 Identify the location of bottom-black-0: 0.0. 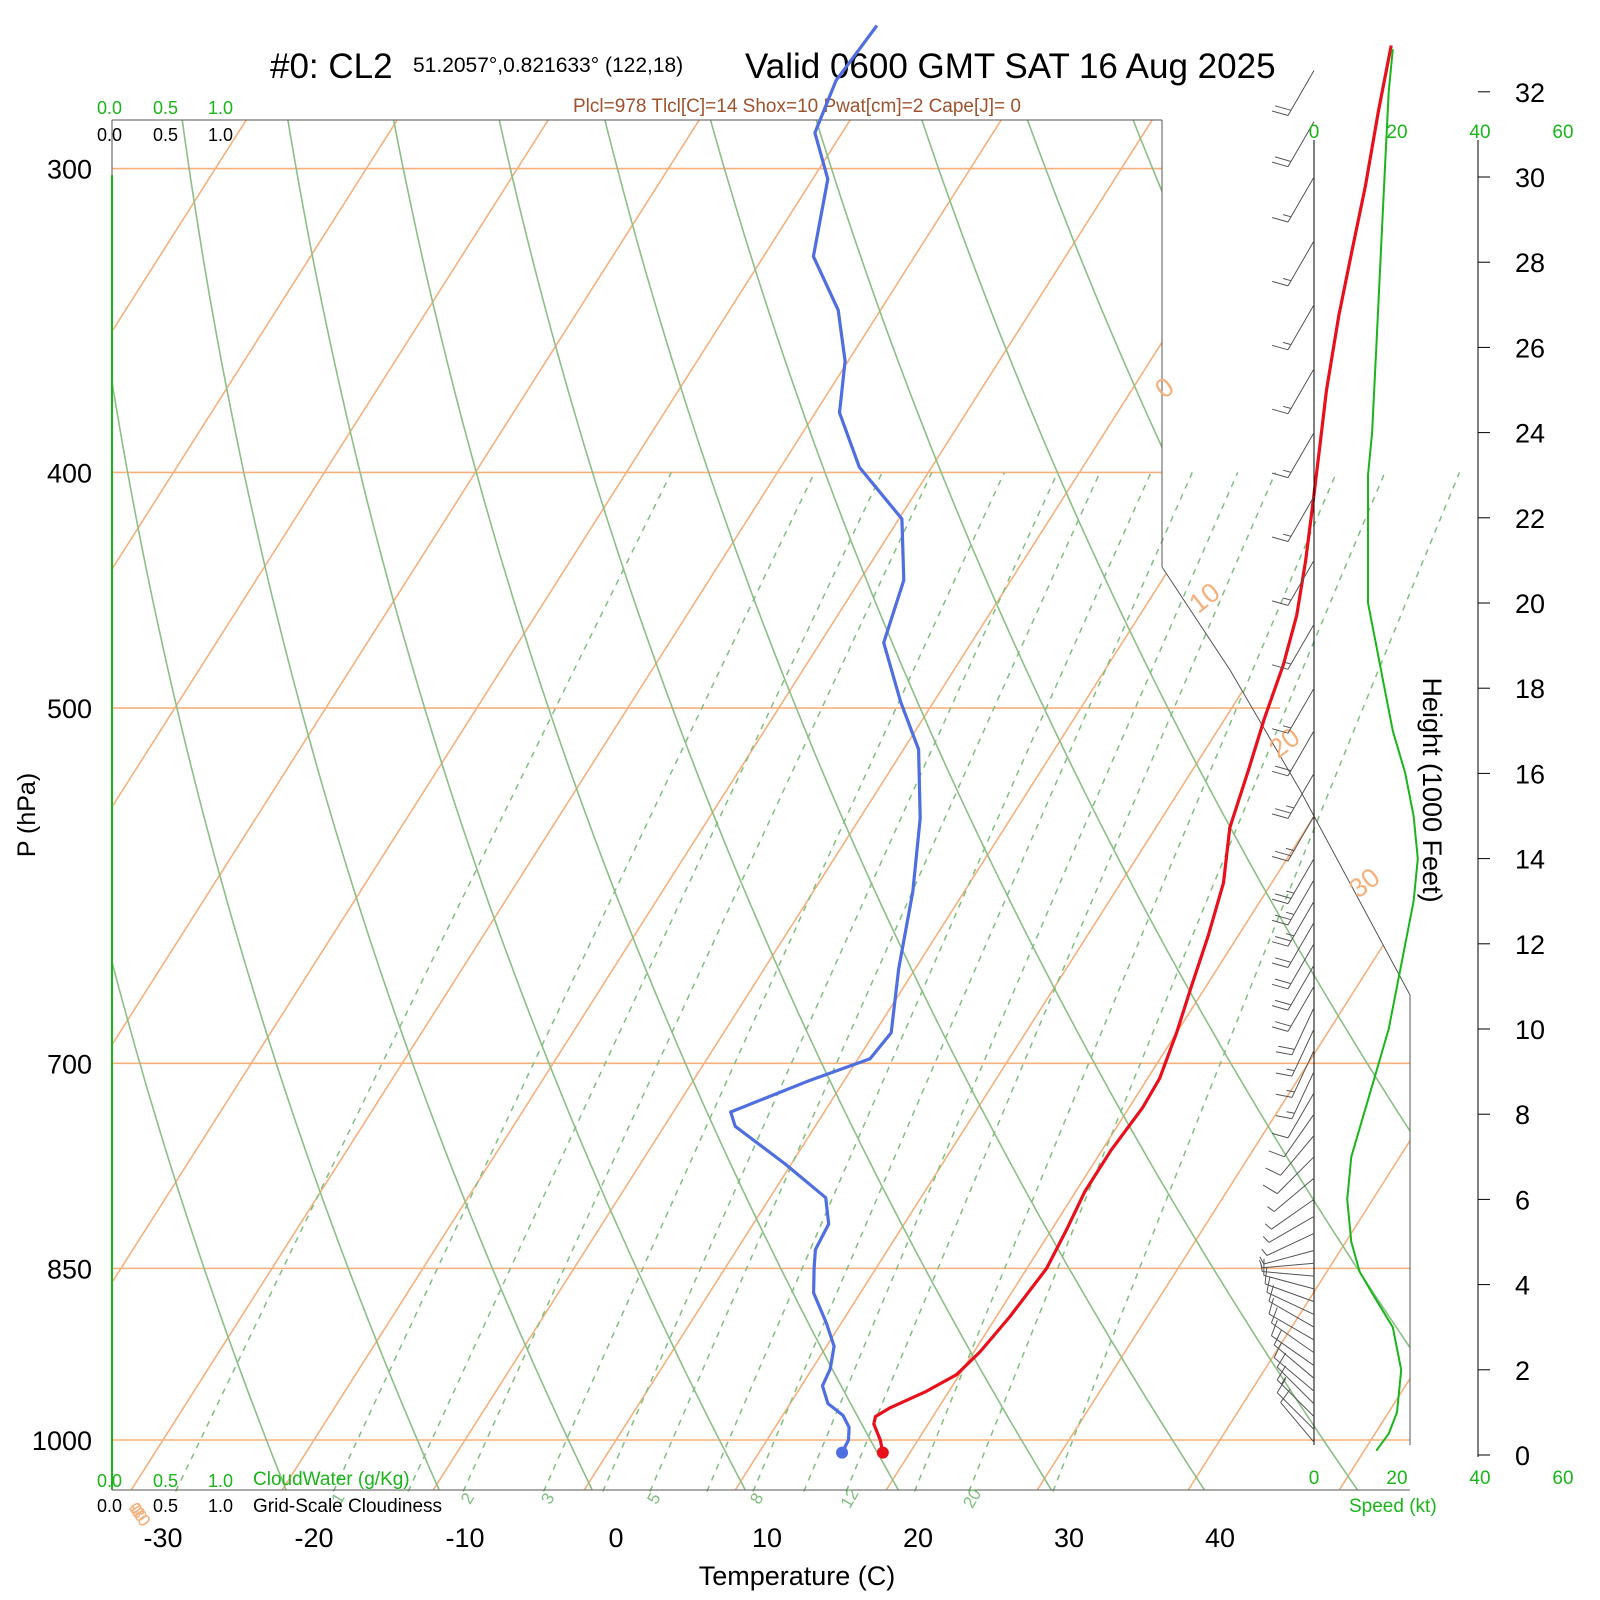
(109, 1506).